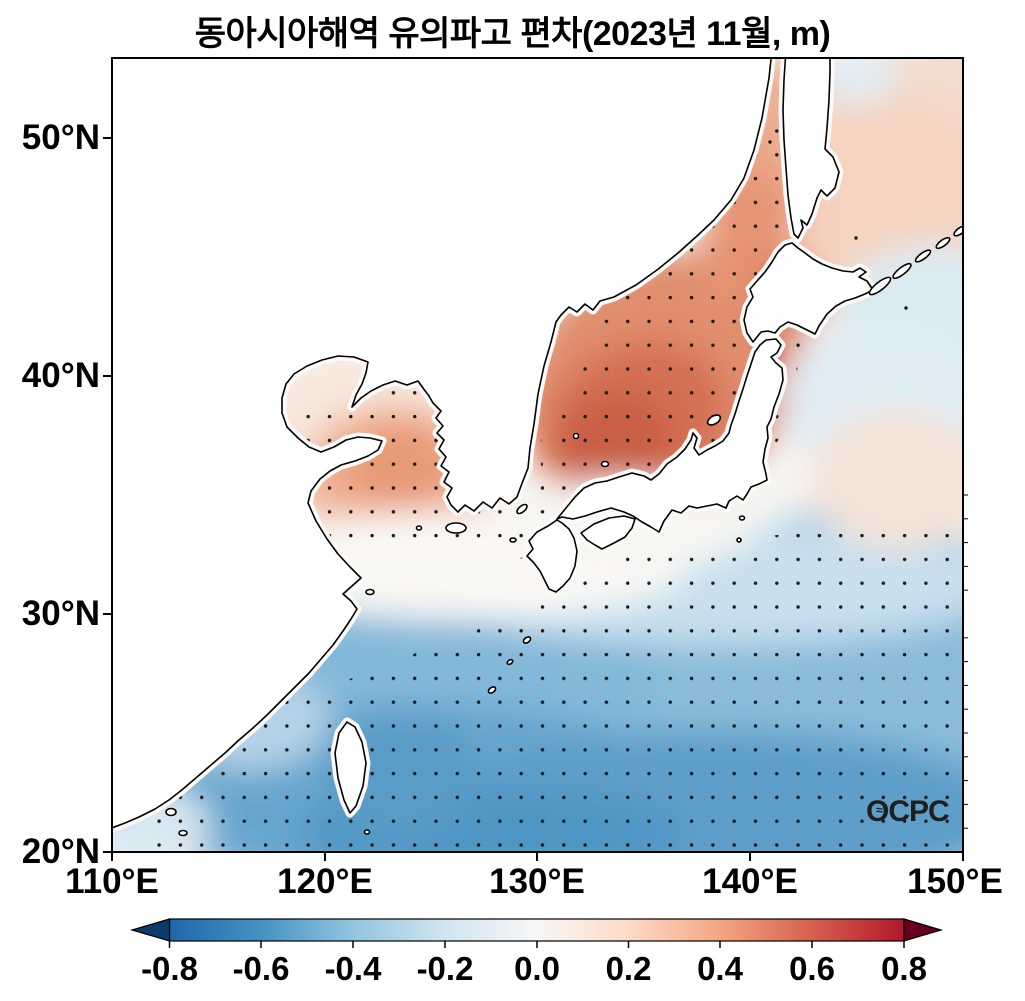  Describe the element at coordinates (512, 34) in the screenshot. I see `chart-title: 동아시아해역 유의파고 편차(2023년 11월, m)` at that location.